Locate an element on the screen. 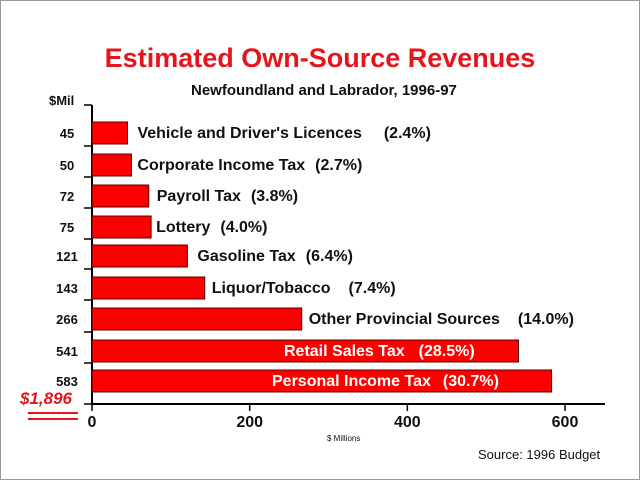 This screenshot has width=640, height=480. bar-percent-label: (30.7%) is located at coordinates (471, 381).